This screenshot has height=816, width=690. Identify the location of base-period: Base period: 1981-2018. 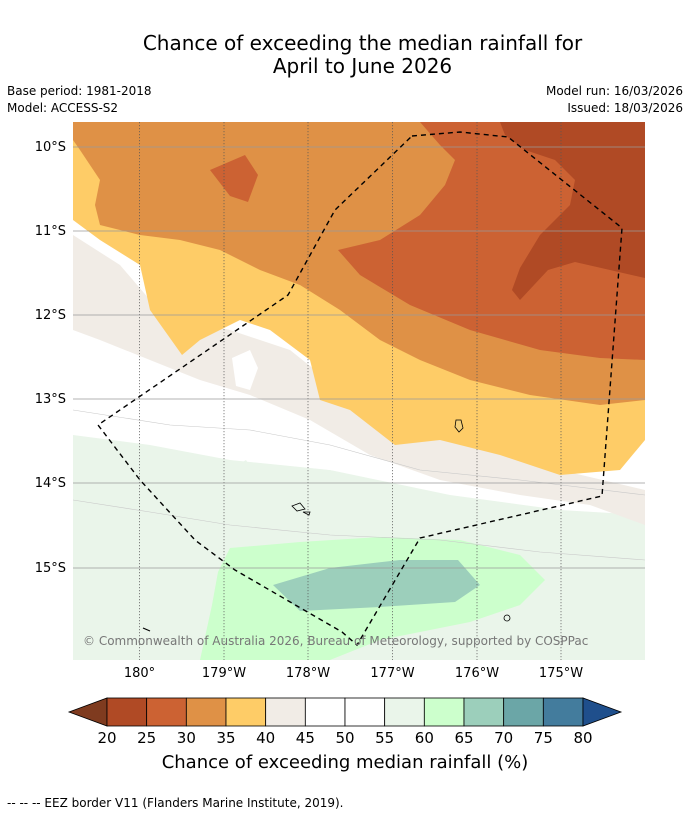
(79, 91).